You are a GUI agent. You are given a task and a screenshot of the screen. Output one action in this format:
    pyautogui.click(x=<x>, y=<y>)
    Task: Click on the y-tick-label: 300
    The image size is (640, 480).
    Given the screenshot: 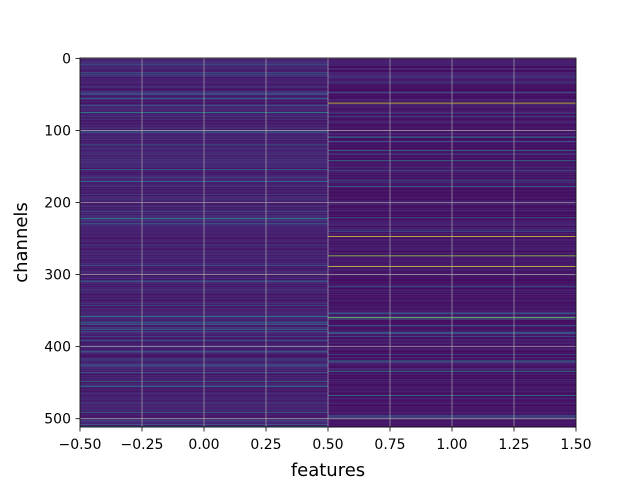 What is the action you would take?
    pyautogui.click(x=57, y=276)
    